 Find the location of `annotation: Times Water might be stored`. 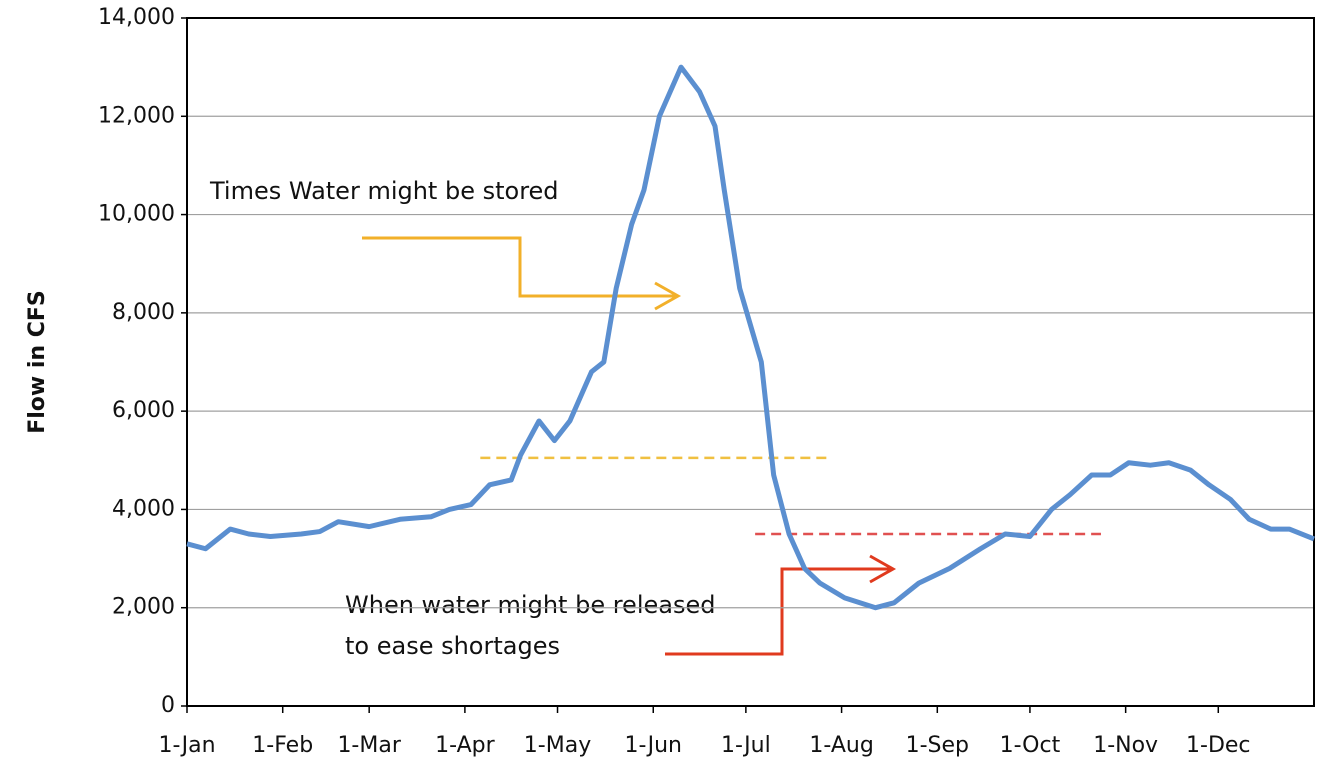

annotation: Times Water might be stored is located at coordinates (384, 191).